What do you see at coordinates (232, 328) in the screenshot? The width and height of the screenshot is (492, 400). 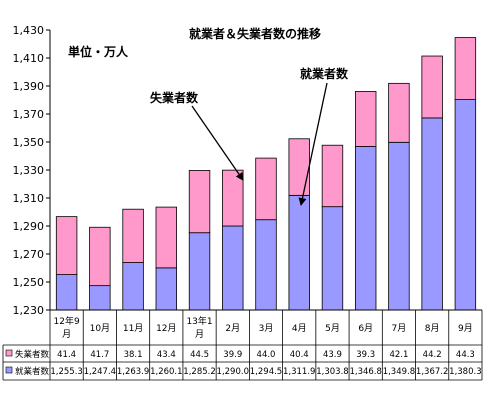 I see `category-label: 2月` at bounding box center [232, 328].